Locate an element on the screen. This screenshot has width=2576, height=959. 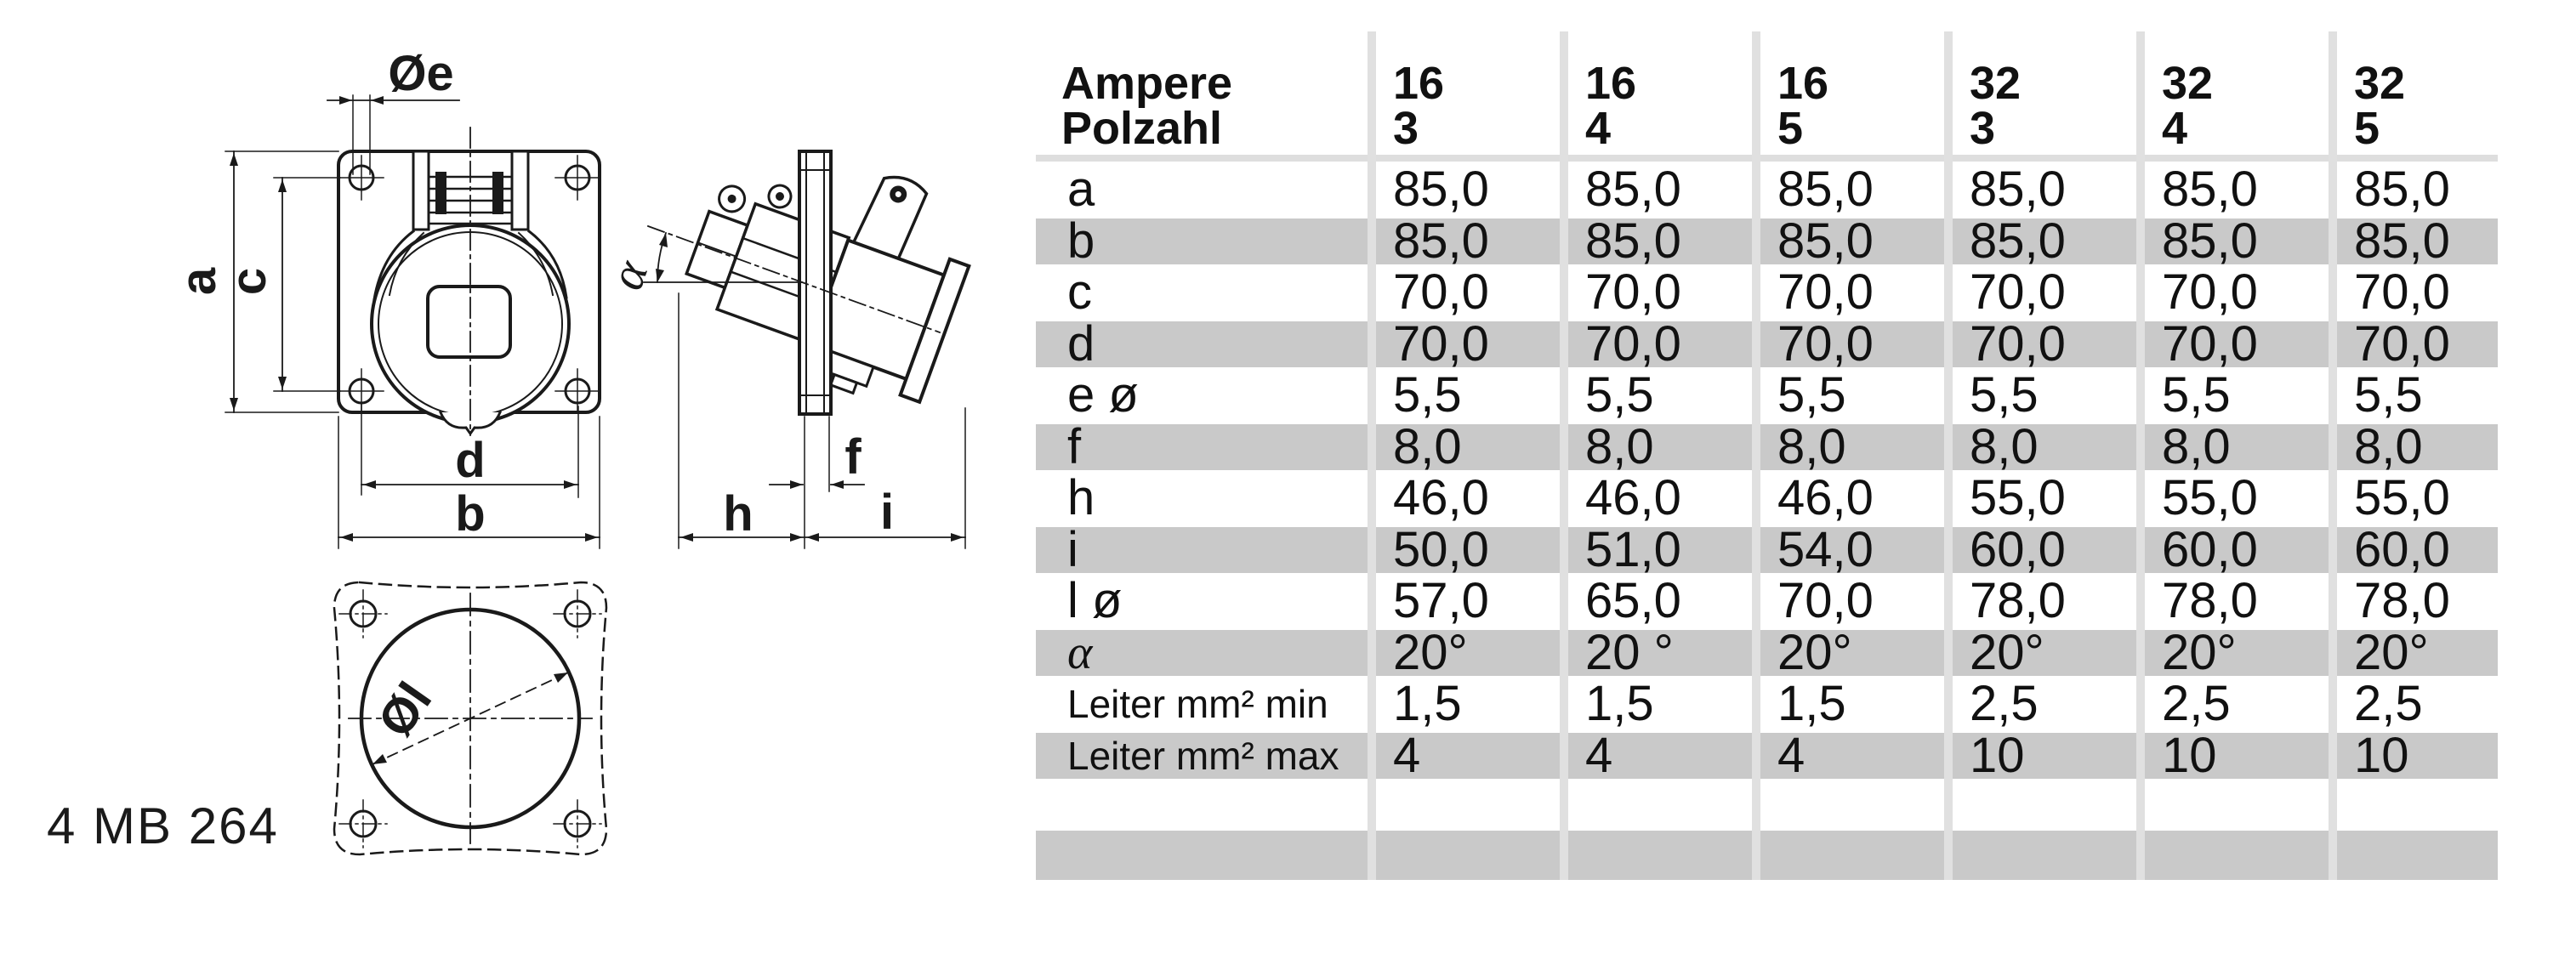
hinge-tower is located at coordinates (890, 218).